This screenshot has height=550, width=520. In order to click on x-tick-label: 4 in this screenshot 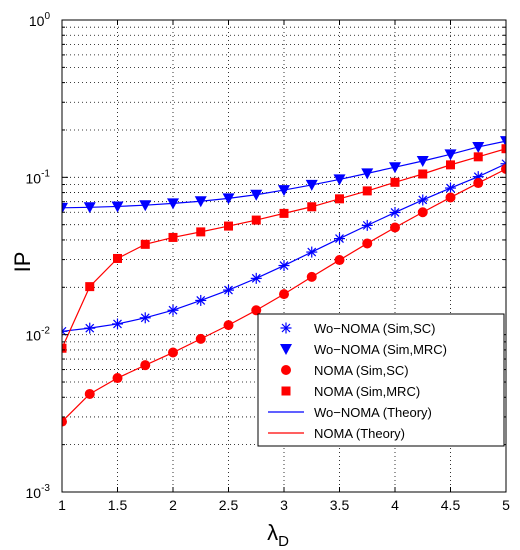, I will do `click(395, 505)`.